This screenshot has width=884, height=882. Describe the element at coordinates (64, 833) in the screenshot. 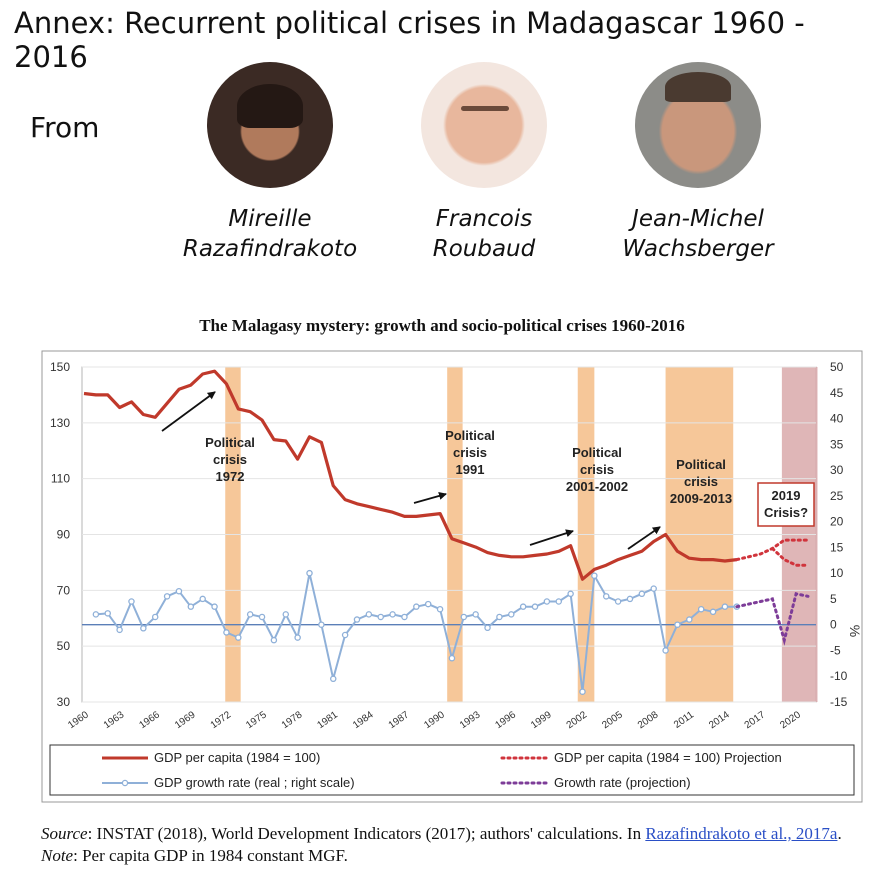

I see `source-label: Source` at that location.